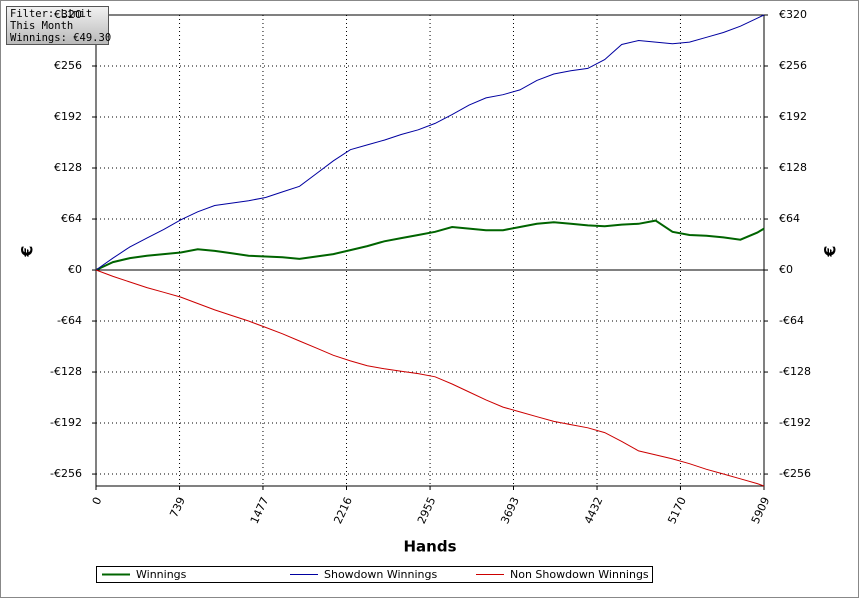 This screenshot has height=598, width=859. Describe the element at coordinates (579, 574) in the screenshot. I see `legend-label: Non Showdown Winnings` at that location.